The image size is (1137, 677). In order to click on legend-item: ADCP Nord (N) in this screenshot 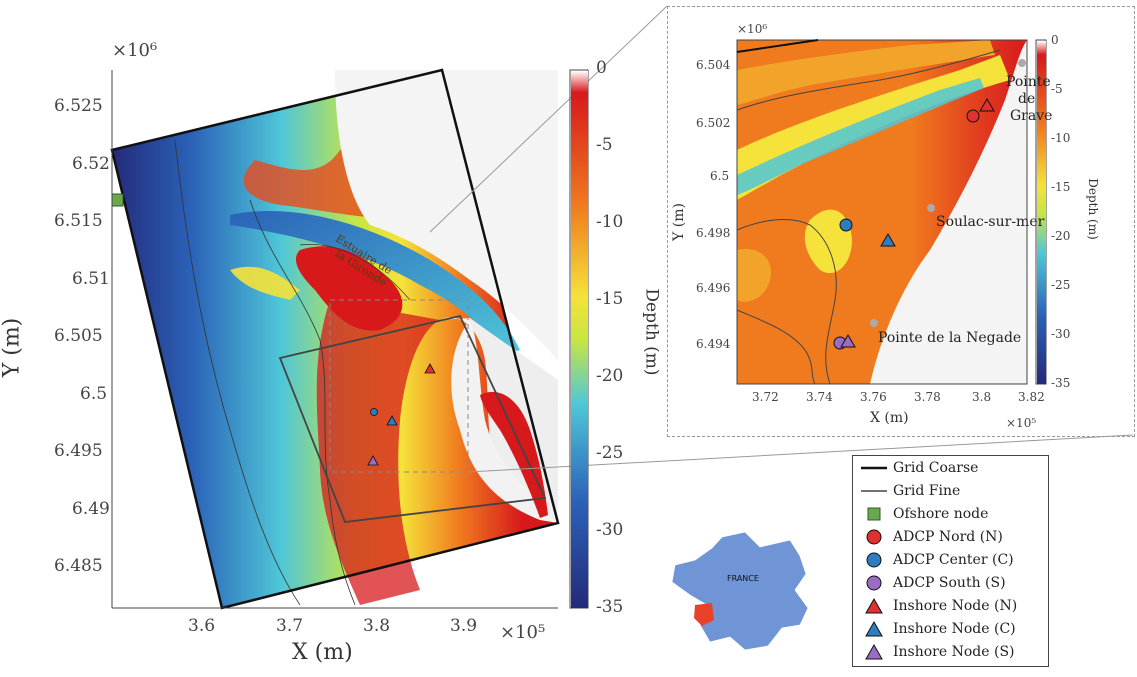, I will do `click(932, 536)`.